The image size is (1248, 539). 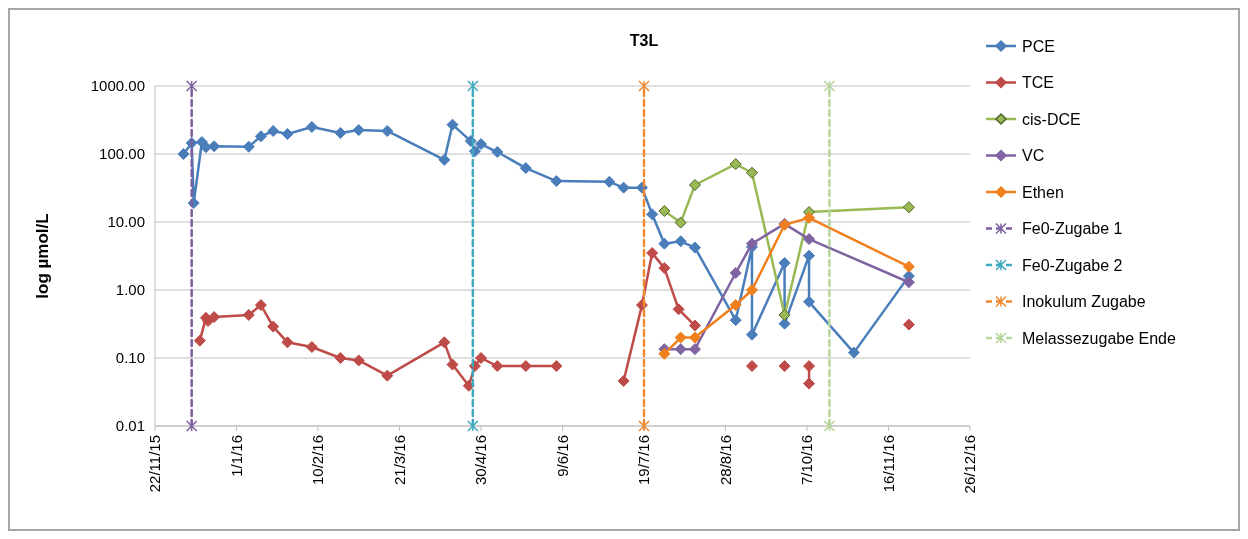 What do you see at coordinates (130, 426) in the screenshot?
I see `y-tick-label: 0.01` at bounding box center [130, 426].